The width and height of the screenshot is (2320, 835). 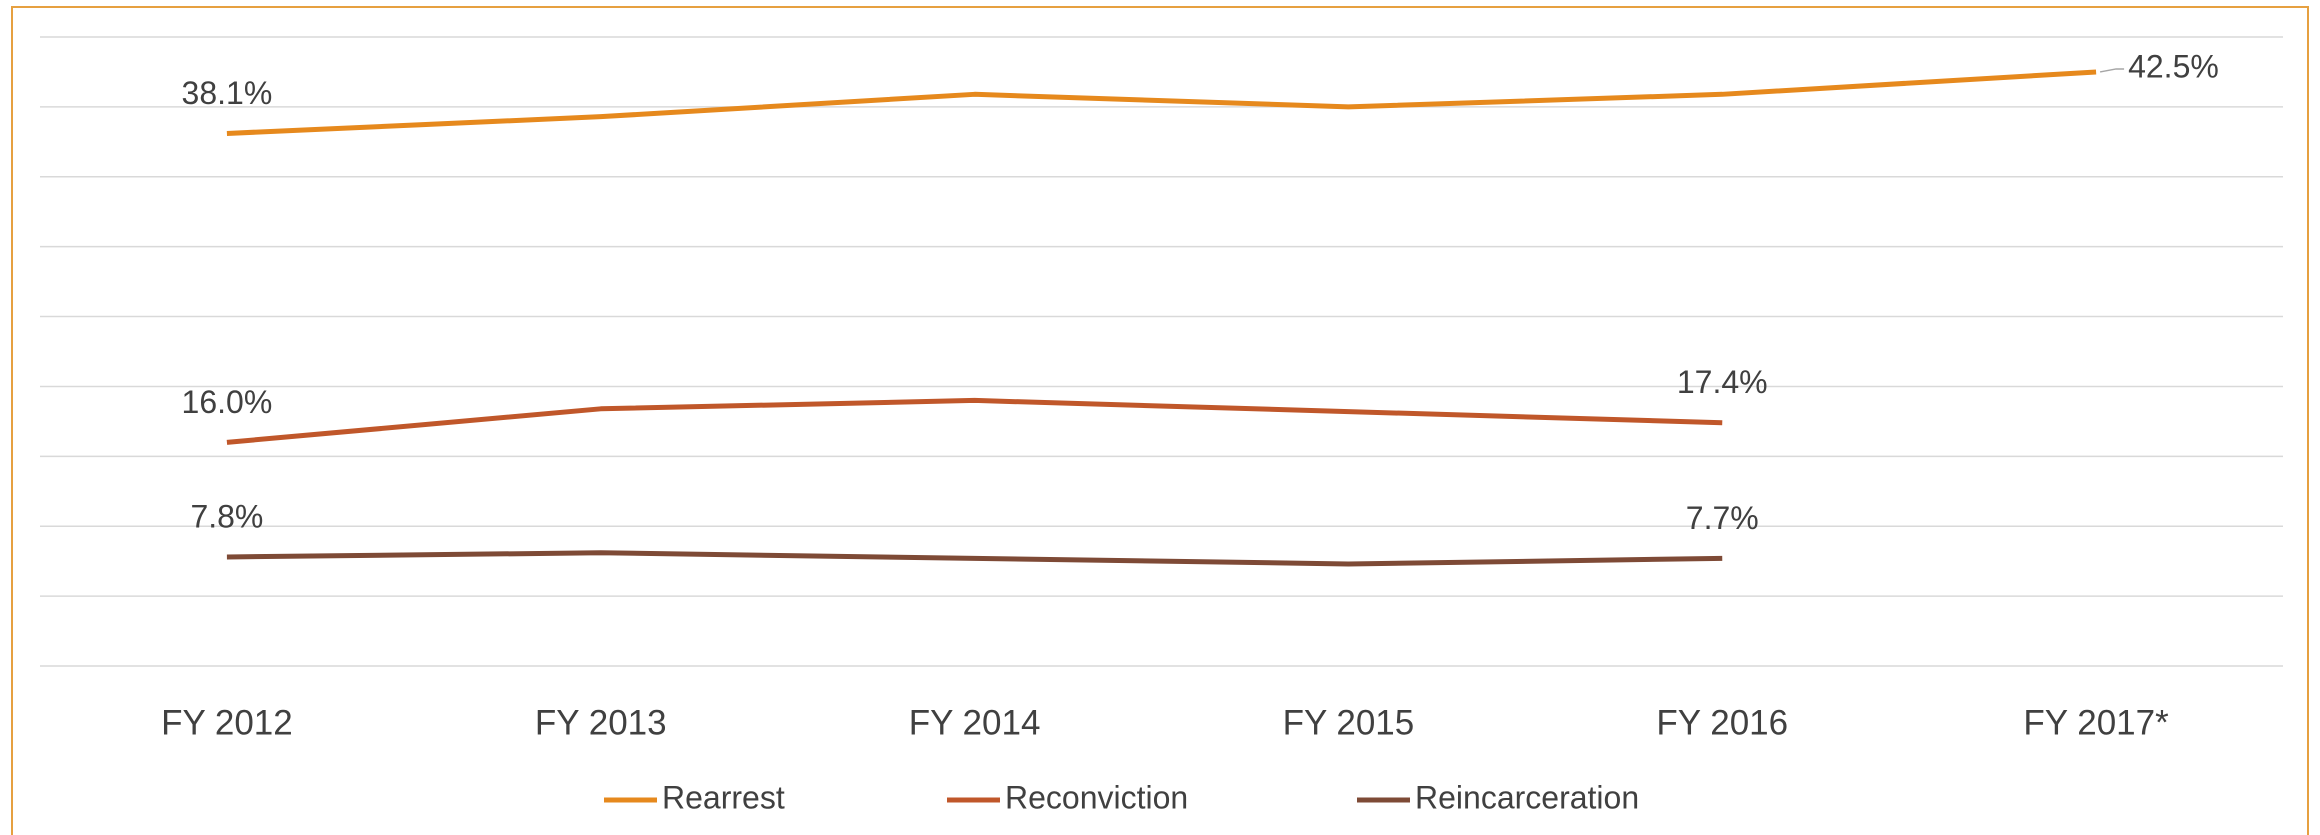 What do you see at coordinates (227, 722) in the screenshot?
I see `x-tick-label: FY 2012` at bounding box center [227, 722].